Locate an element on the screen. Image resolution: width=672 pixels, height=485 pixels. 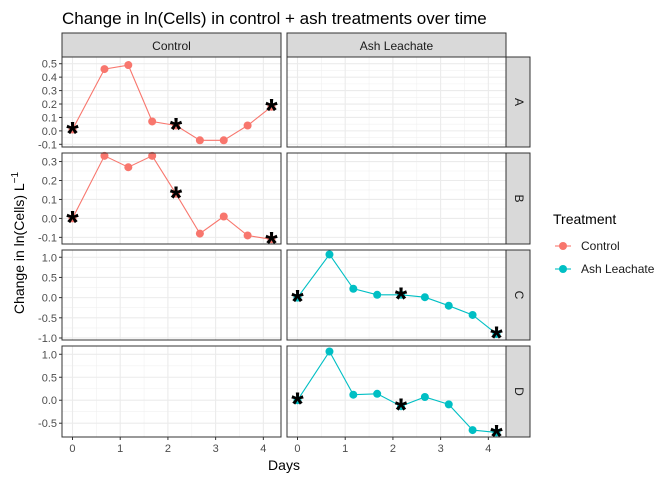
facet-panel: -0.5 0.0 0.5 1.0 is located at coordinates (160, 391).